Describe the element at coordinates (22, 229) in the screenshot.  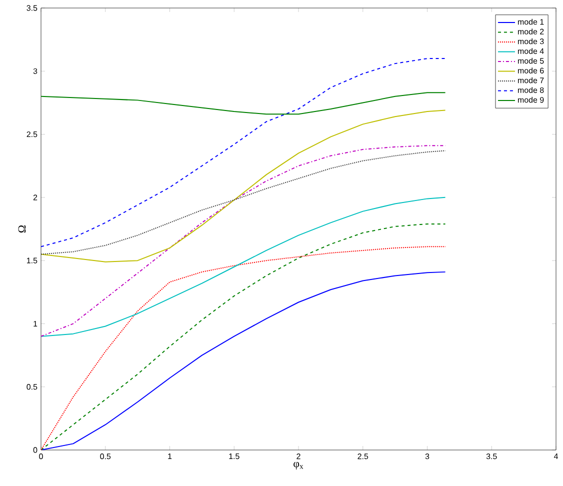
I see `y-axis-title: Ω` at that location.